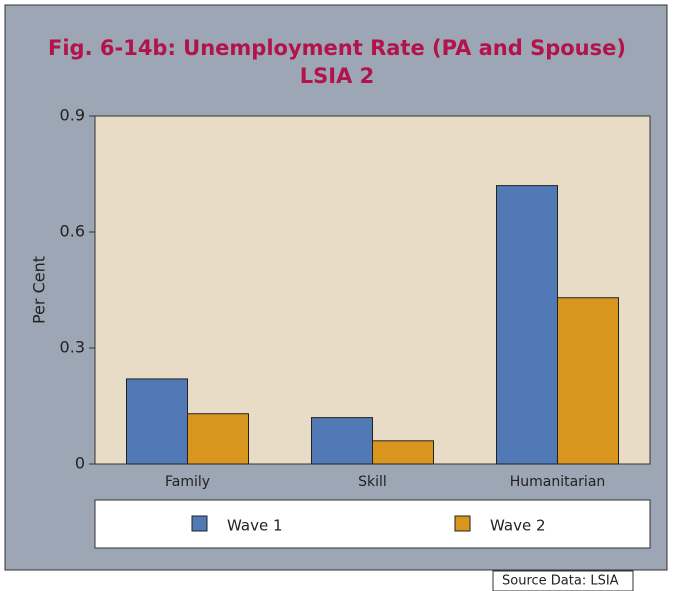  I want to click on legend, so click(372, 524).